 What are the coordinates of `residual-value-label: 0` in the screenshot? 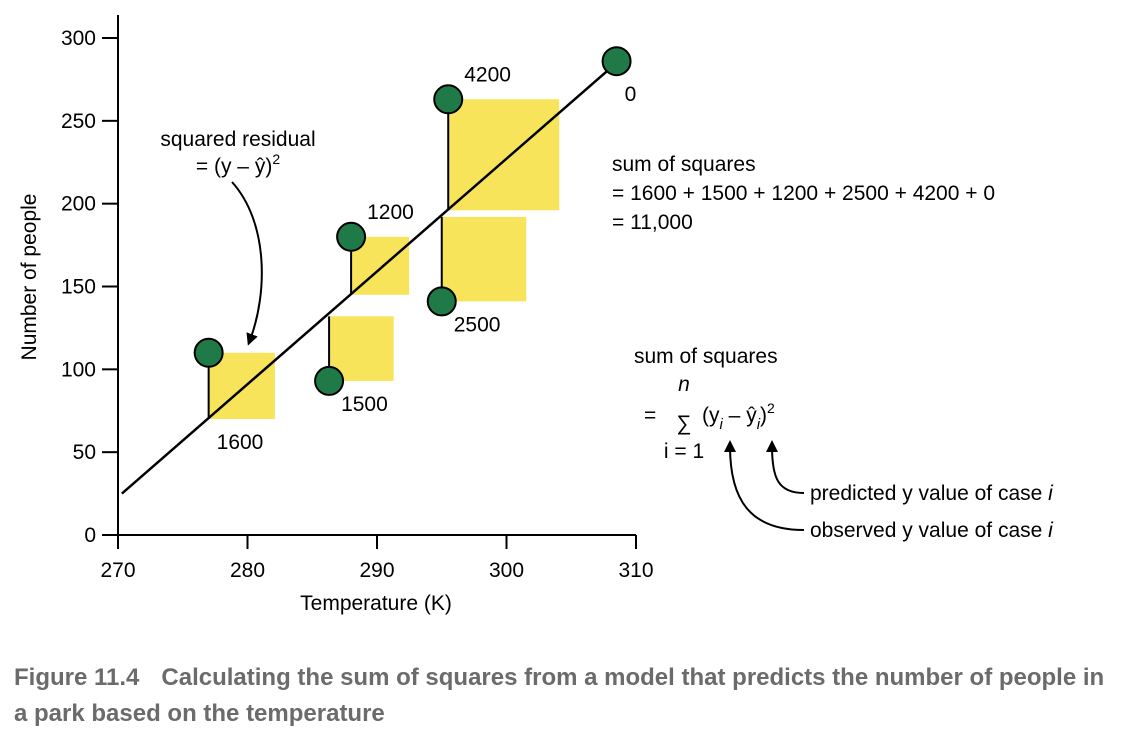 It's located at (631, 94).